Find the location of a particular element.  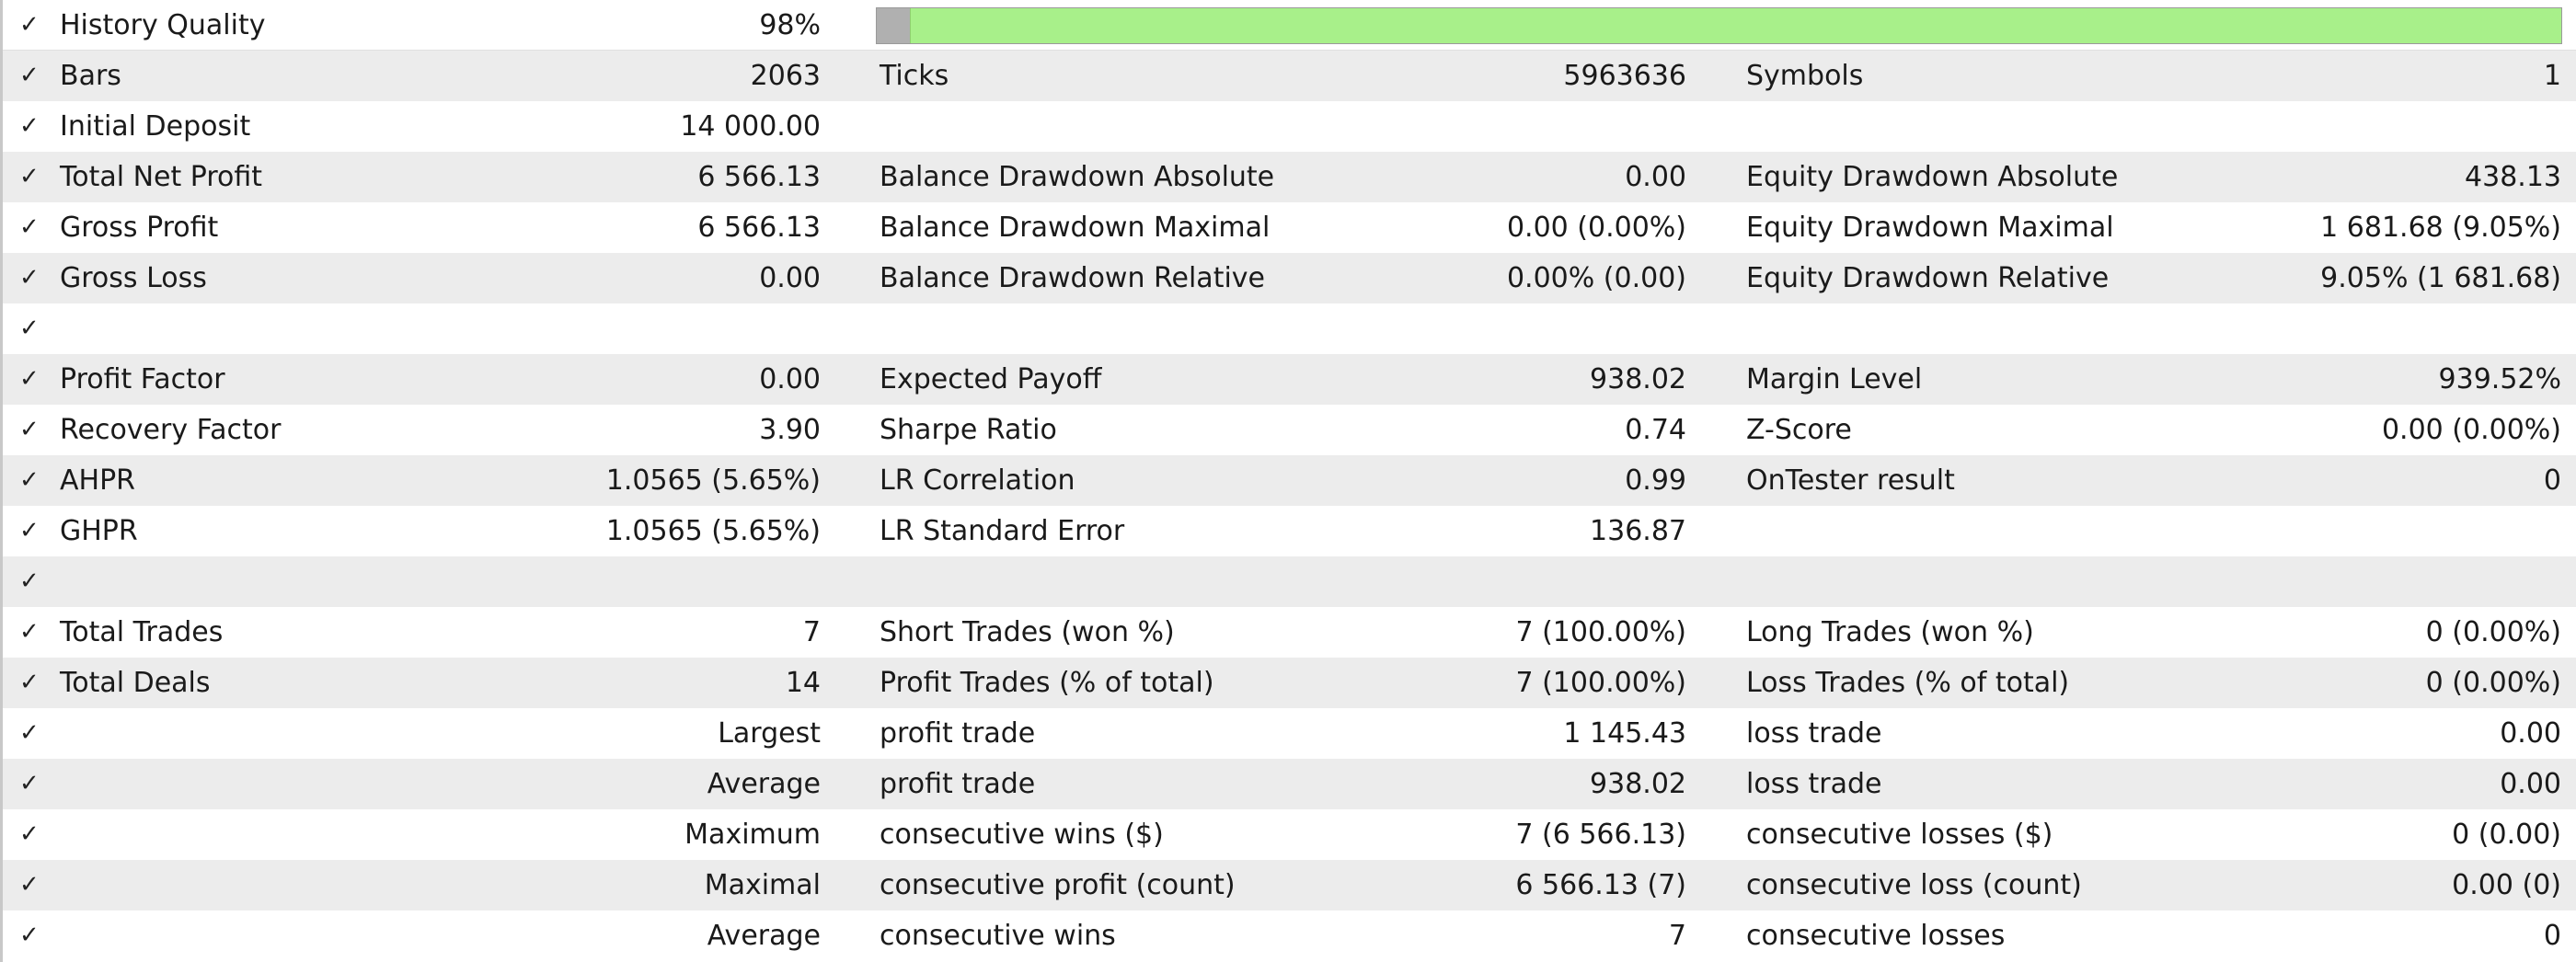

row-value-col2: 7 (6 566.13) is located at coordinates (1600, 835).